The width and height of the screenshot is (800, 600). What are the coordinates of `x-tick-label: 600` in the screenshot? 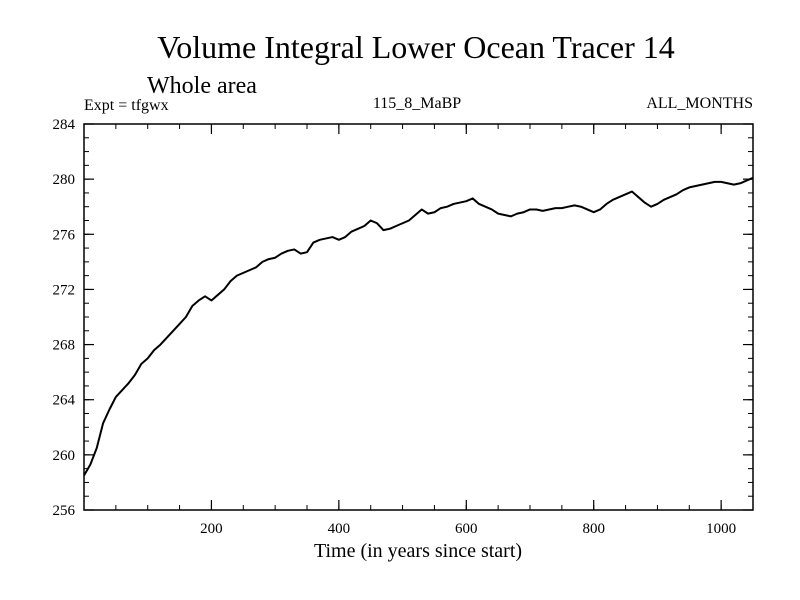 It's located at (466, 529).